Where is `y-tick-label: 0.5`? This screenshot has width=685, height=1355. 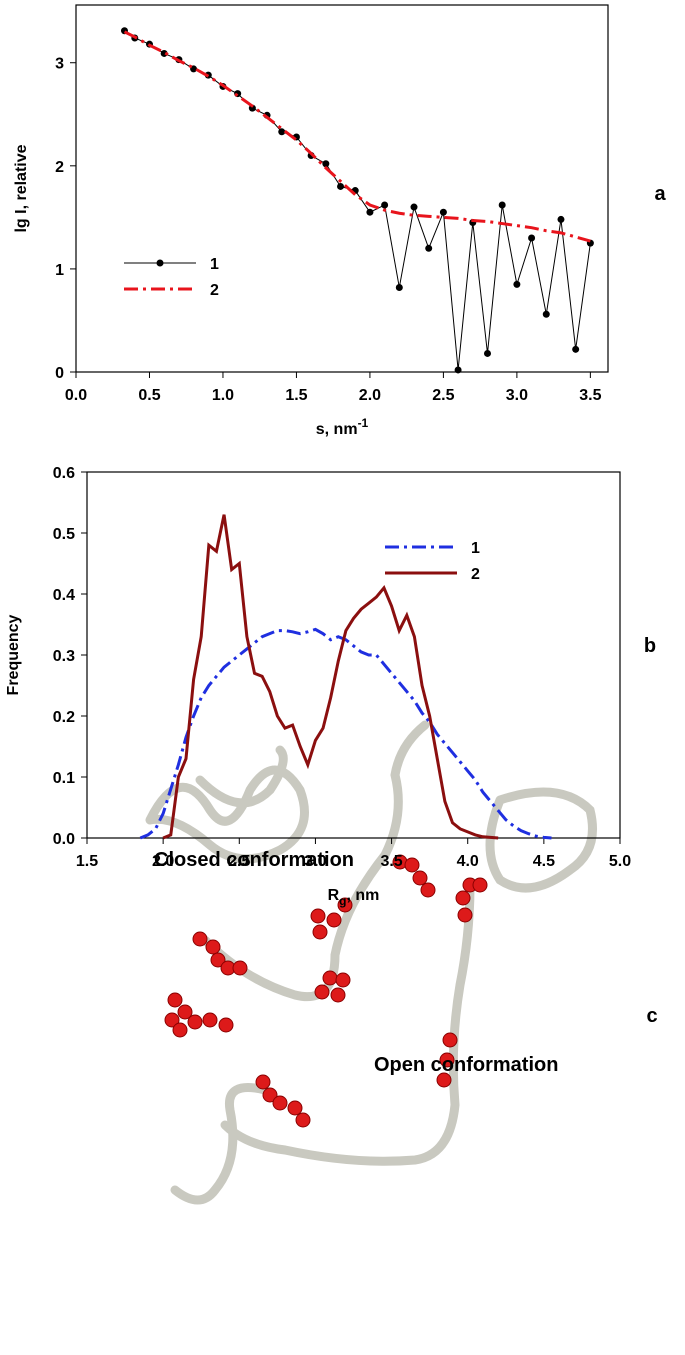 y-tick-label: 0.5 is located at coordinates (64, 534).